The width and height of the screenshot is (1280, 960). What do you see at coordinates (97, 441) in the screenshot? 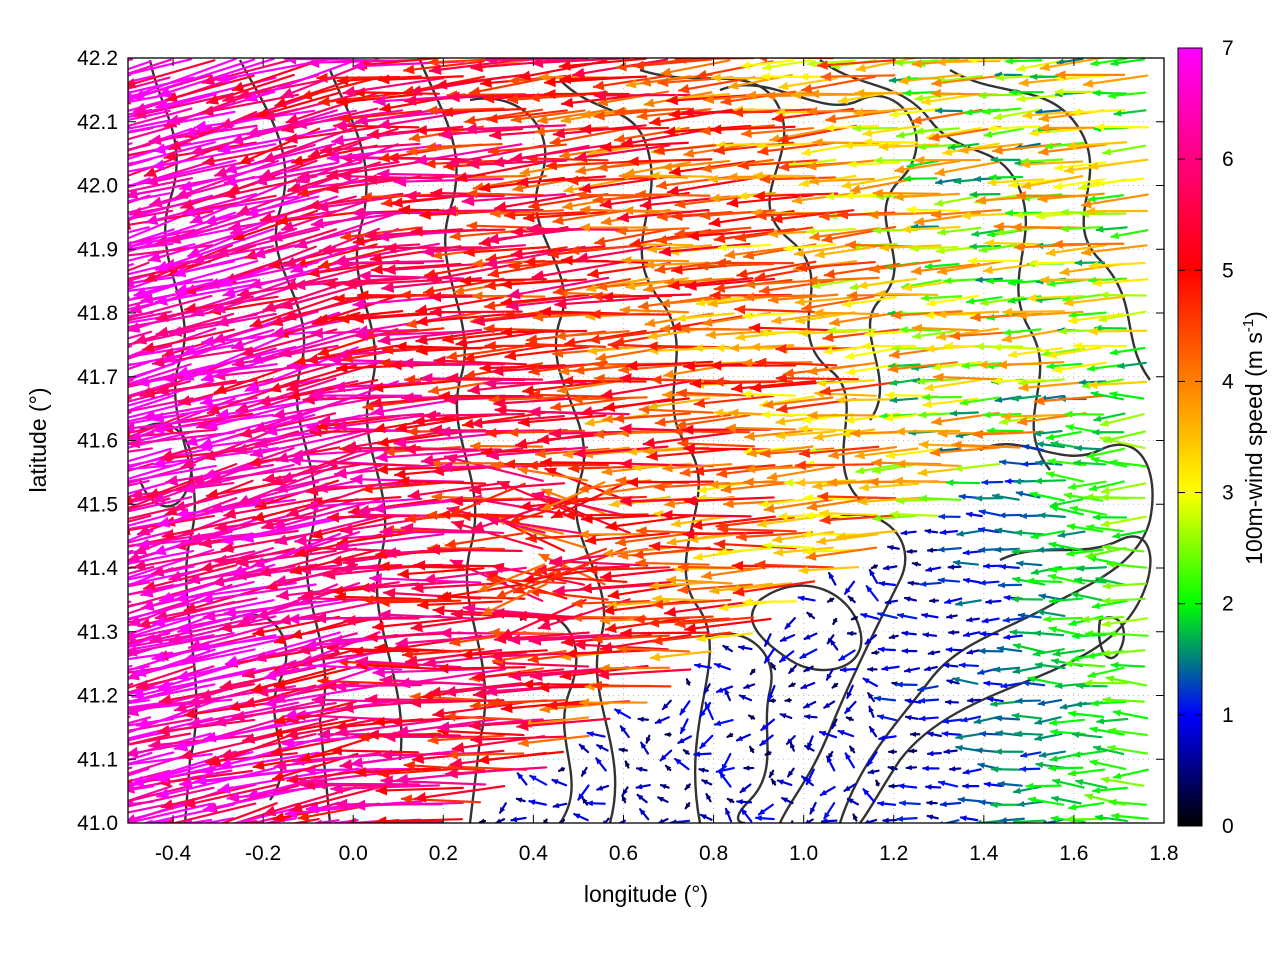
I see `y-tick-label: 41.6` at bounding box center [97, 441].